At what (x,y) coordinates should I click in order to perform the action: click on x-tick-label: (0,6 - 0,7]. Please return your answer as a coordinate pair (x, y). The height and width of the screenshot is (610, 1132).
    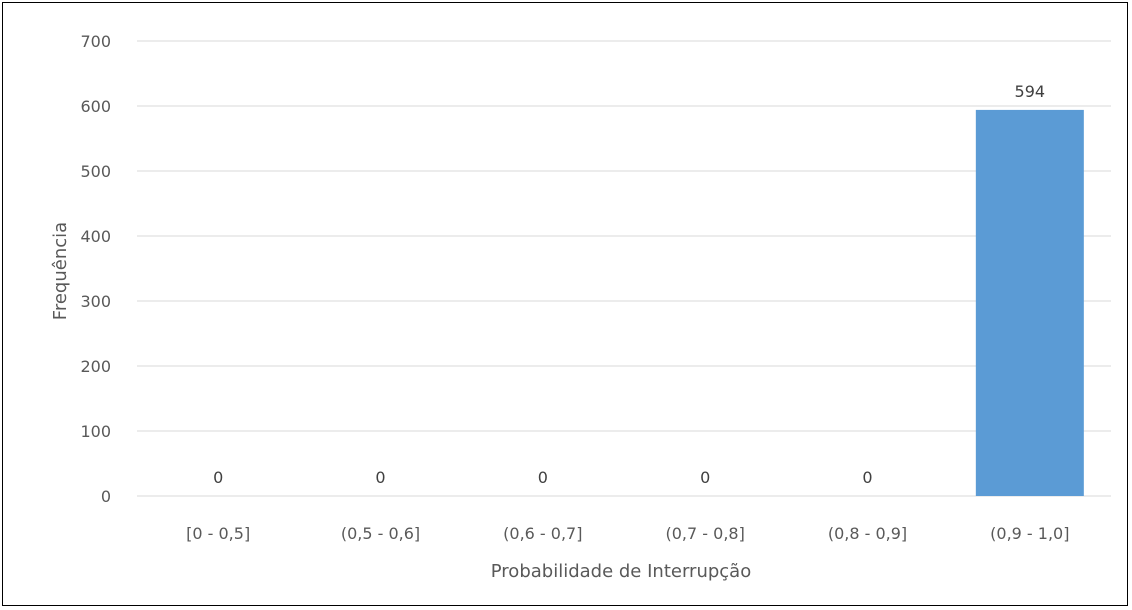
    Looking at the image, I should click on (542, 533).